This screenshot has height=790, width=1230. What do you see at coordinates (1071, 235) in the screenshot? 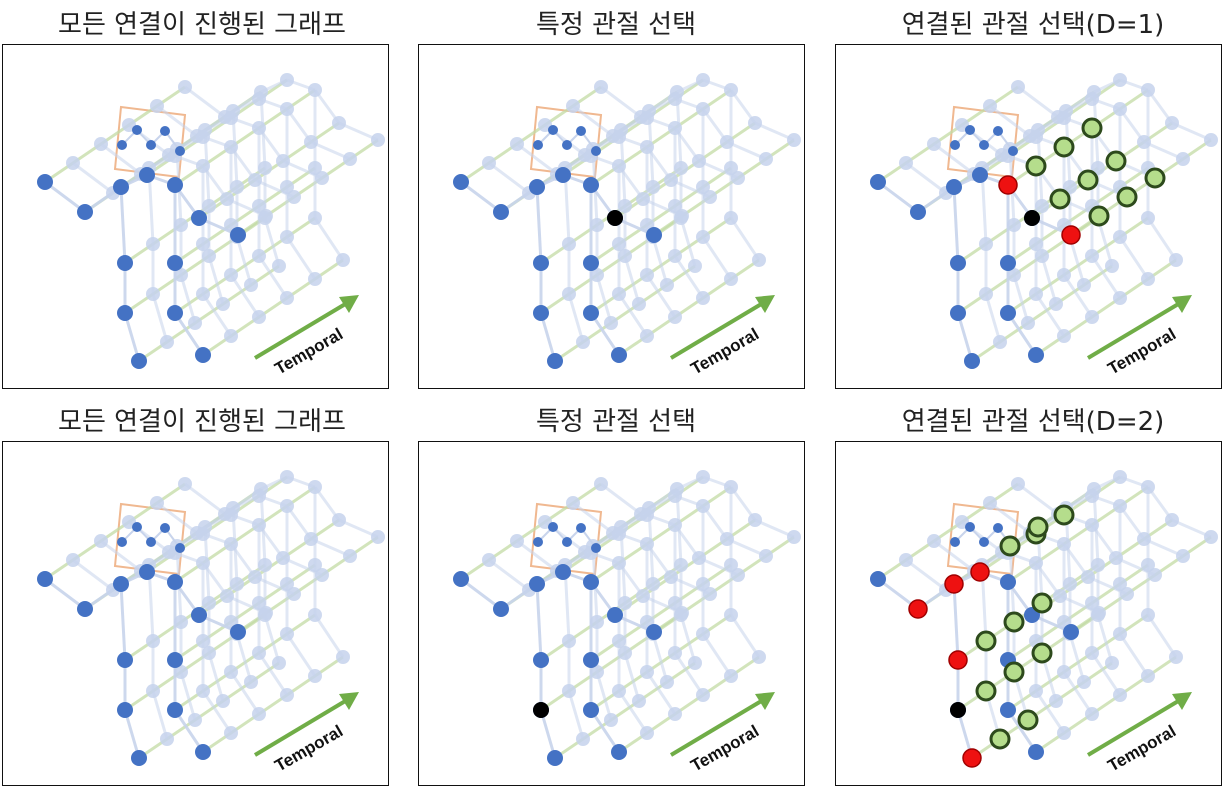
I see `spatial-neighbor-joint` at bounding box center [1071, 235].